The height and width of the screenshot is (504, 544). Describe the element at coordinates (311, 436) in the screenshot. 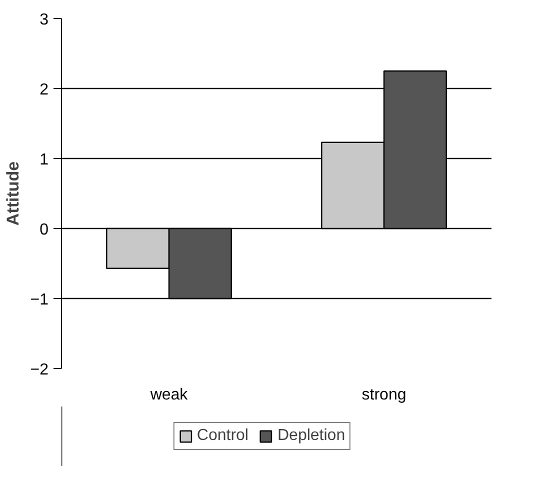

I see `legend-label: Depletion` at that location.